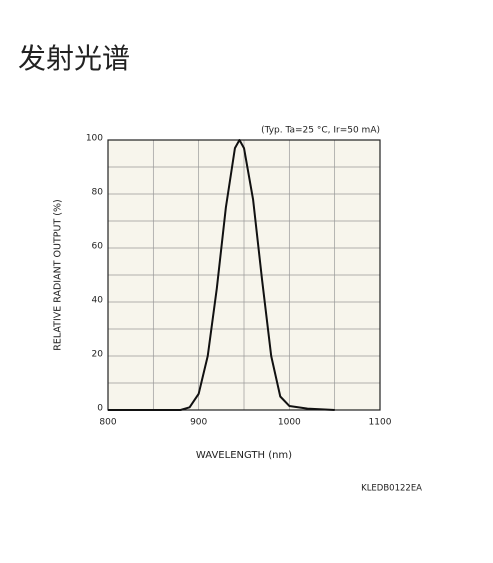 The image size is (493, 563). I want to click on y-tick-label: 60, so click(98, 247).